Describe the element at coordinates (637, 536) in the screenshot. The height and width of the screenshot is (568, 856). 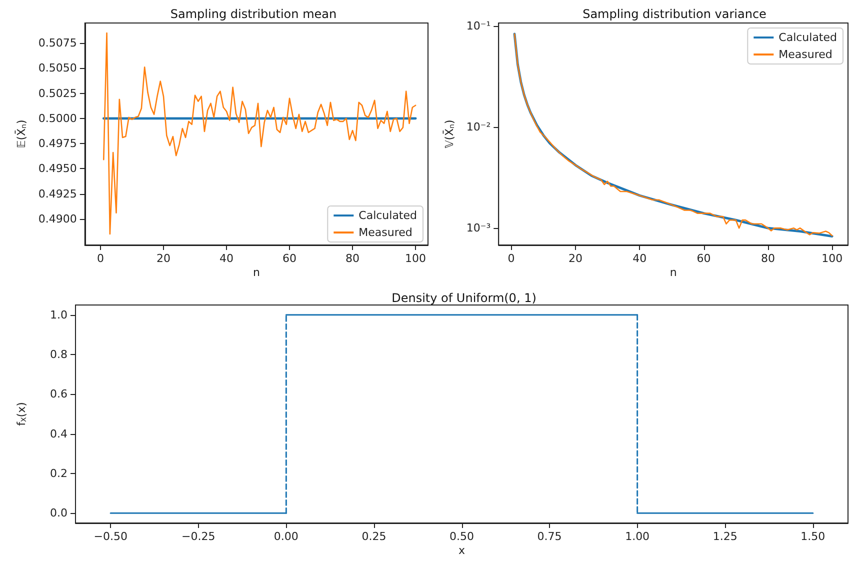
I see `x-tick-label: 1.00` at that location.